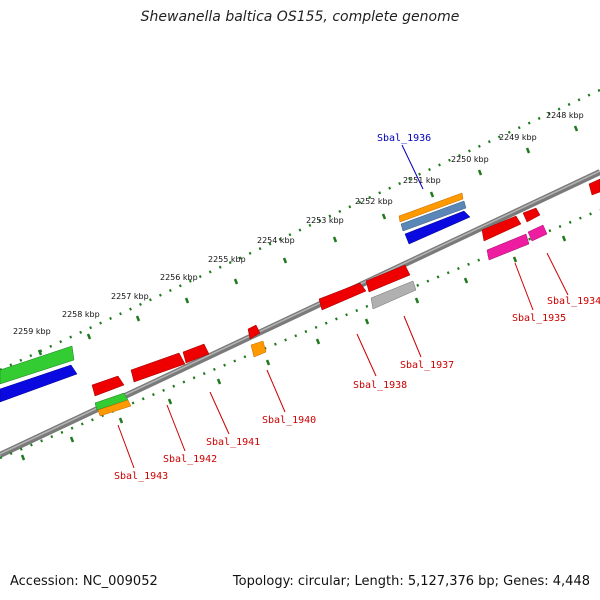  I want to click on gene-1935-red, so click(501, 228).